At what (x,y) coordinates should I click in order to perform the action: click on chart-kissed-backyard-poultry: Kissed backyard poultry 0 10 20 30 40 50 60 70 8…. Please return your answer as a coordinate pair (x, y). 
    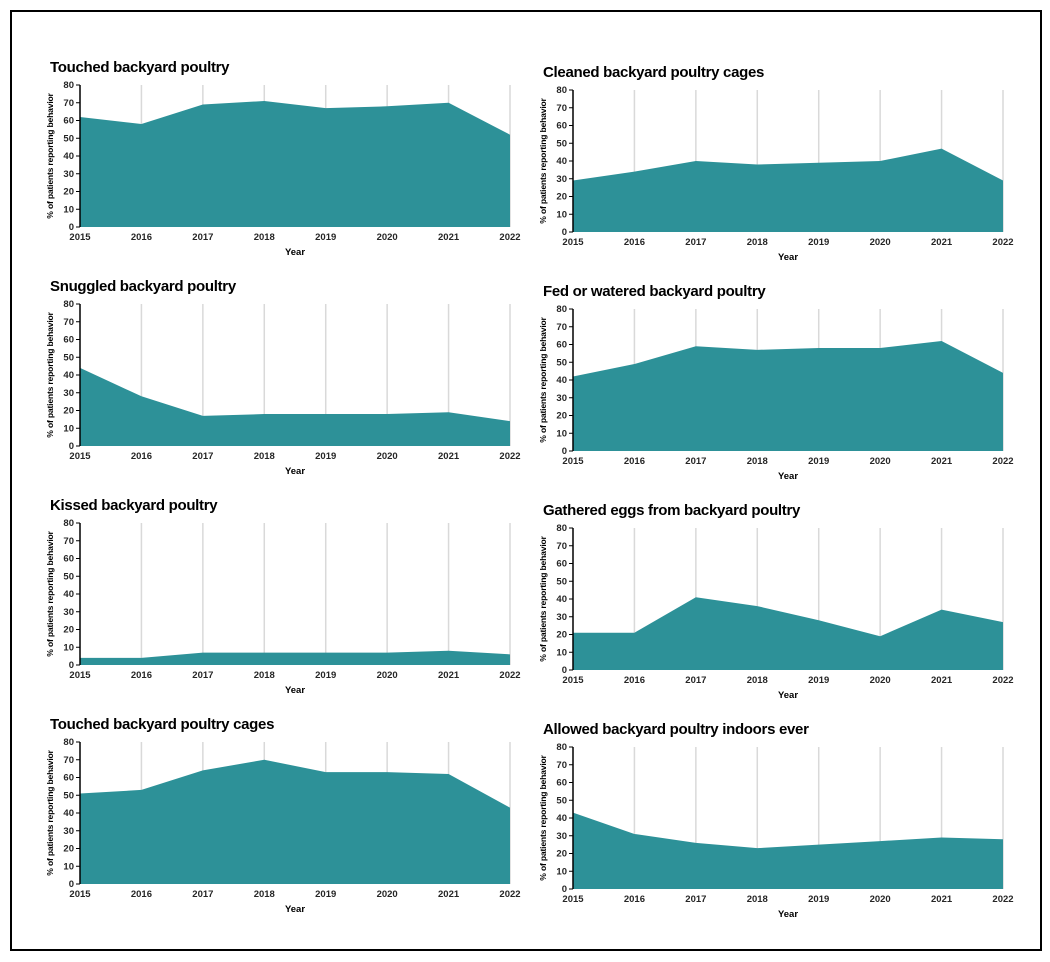
    Looking at the image, I should click on (282, 598).